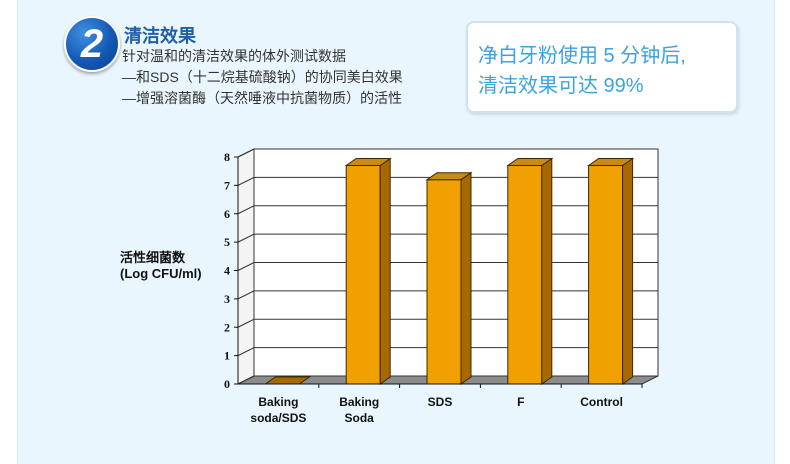 The height and width of the screenshot is (464, 790). What do you see at coordinates (161, 273) in the screenshot?
I see `y-axis-title-line-2: (Log CFU/ml)` at bounding box center [161, 273].